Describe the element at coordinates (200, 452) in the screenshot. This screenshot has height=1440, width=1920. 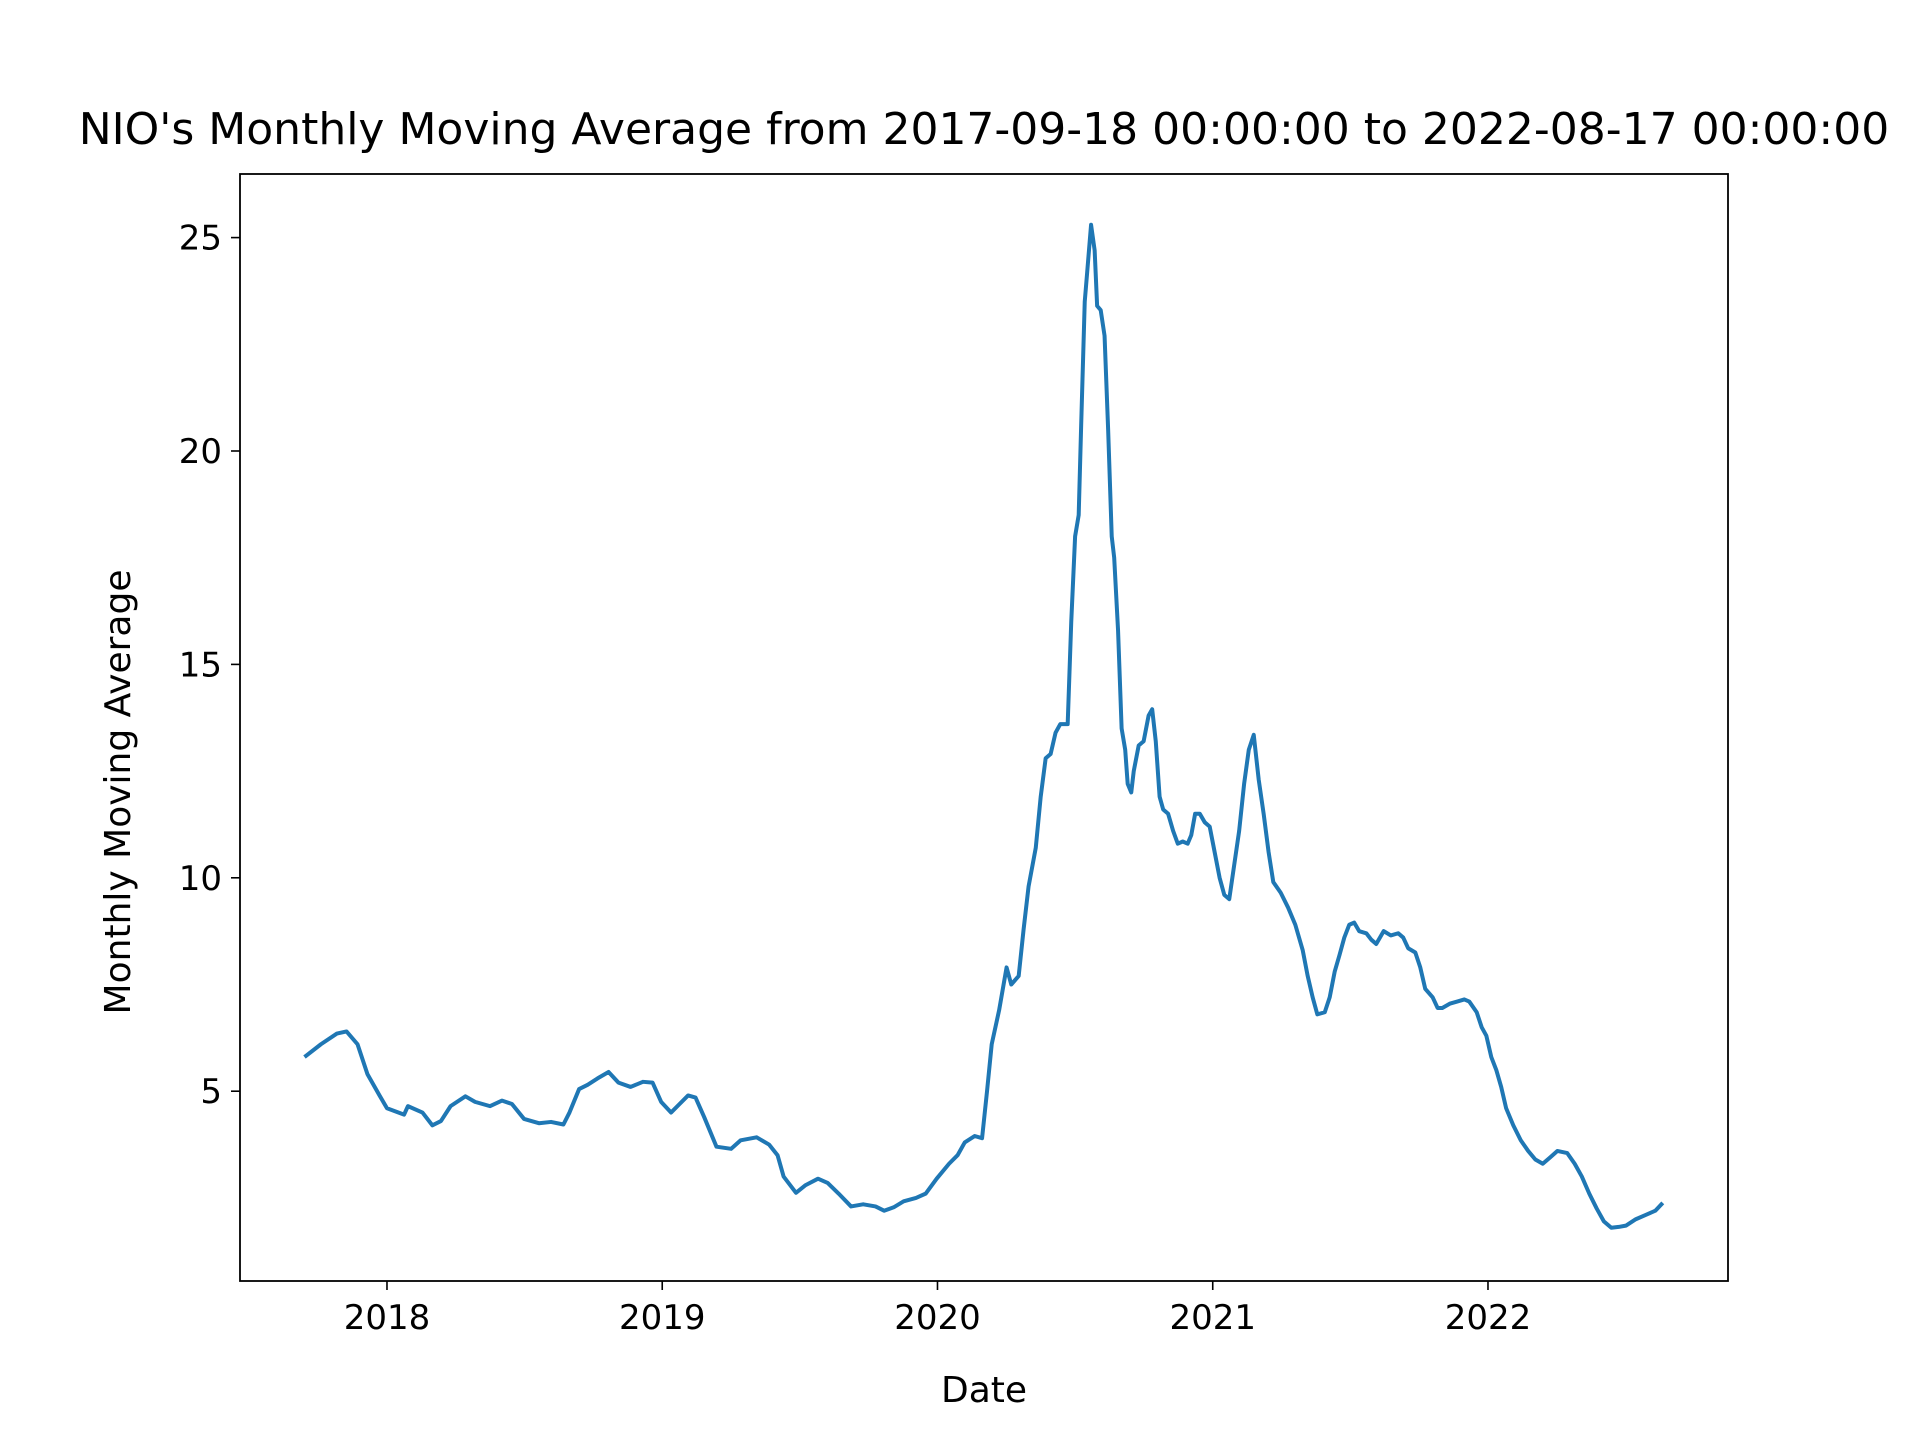
I see `y-tick-label: 20` at that location.